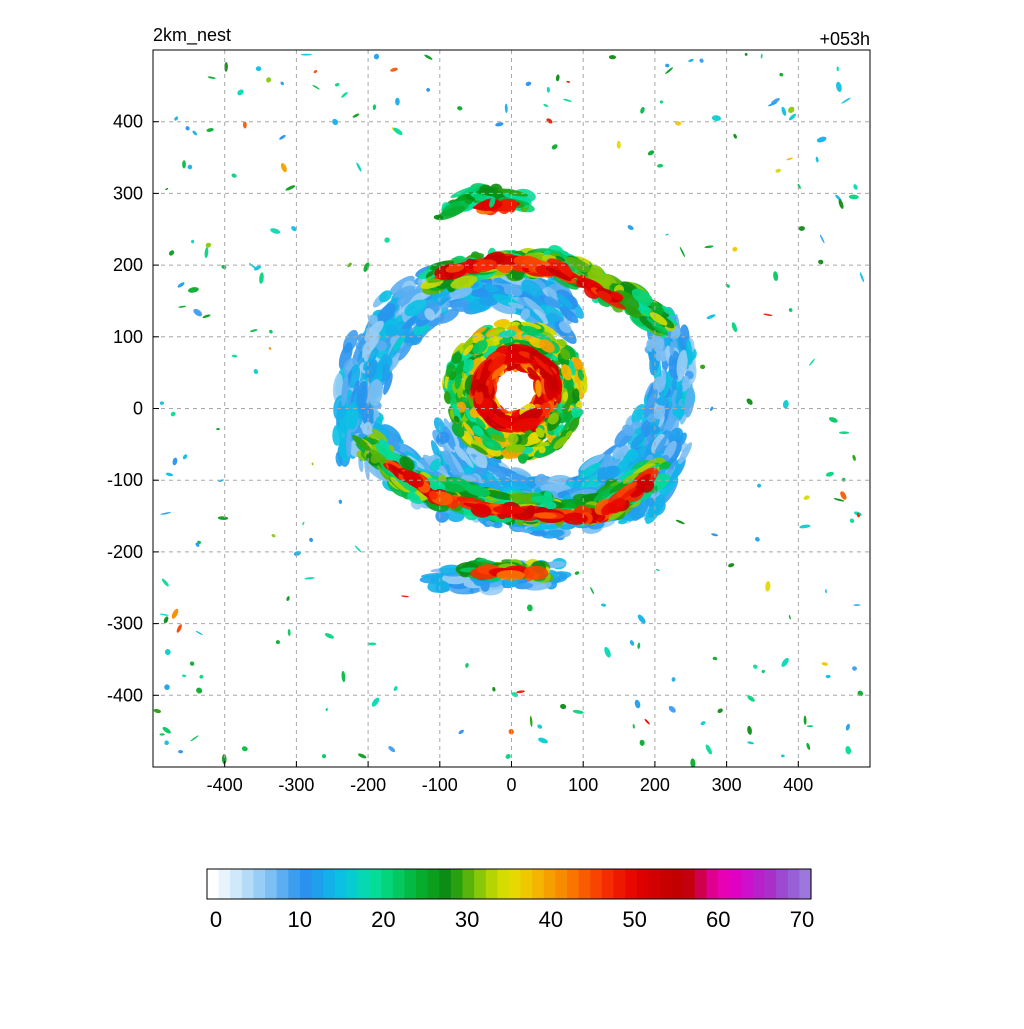  What do you see at coordinates (802, 919) in the screenshot?
I see `colorbar-tick-label: 70` at bounding box center [802, 919].